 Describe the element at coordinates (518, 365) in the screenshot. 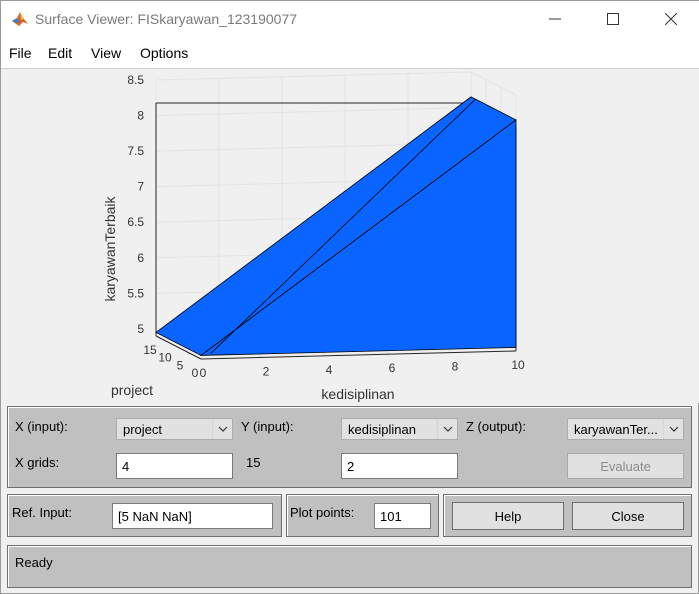

I see `x-tick-label: 10` at that location.